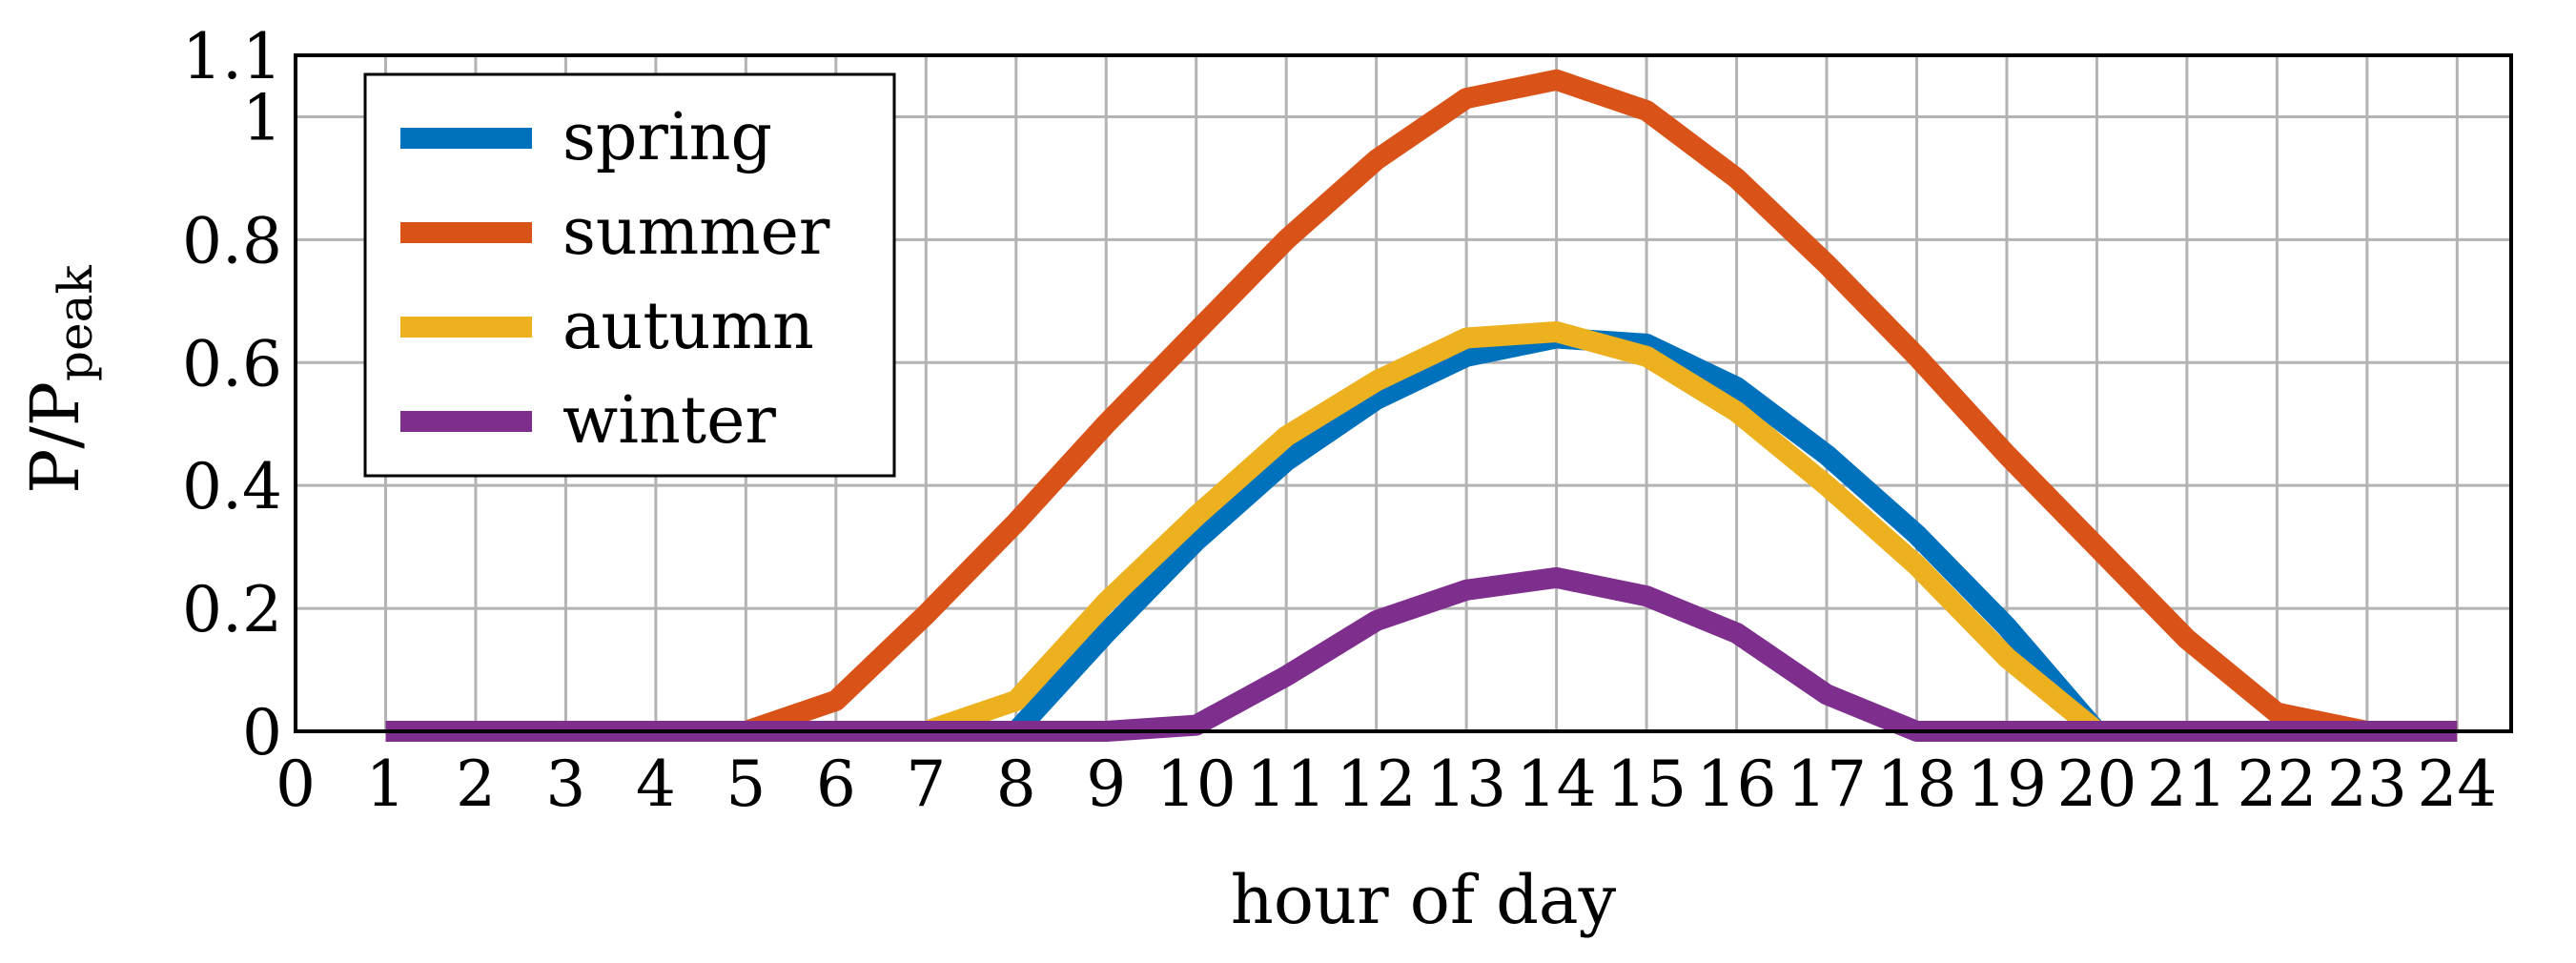 The height and width of the screenshot is (963, 2576). Describe the element at coordinates (1466, 784) in the screenshot. I see `x-tick-label: 13` at that location.